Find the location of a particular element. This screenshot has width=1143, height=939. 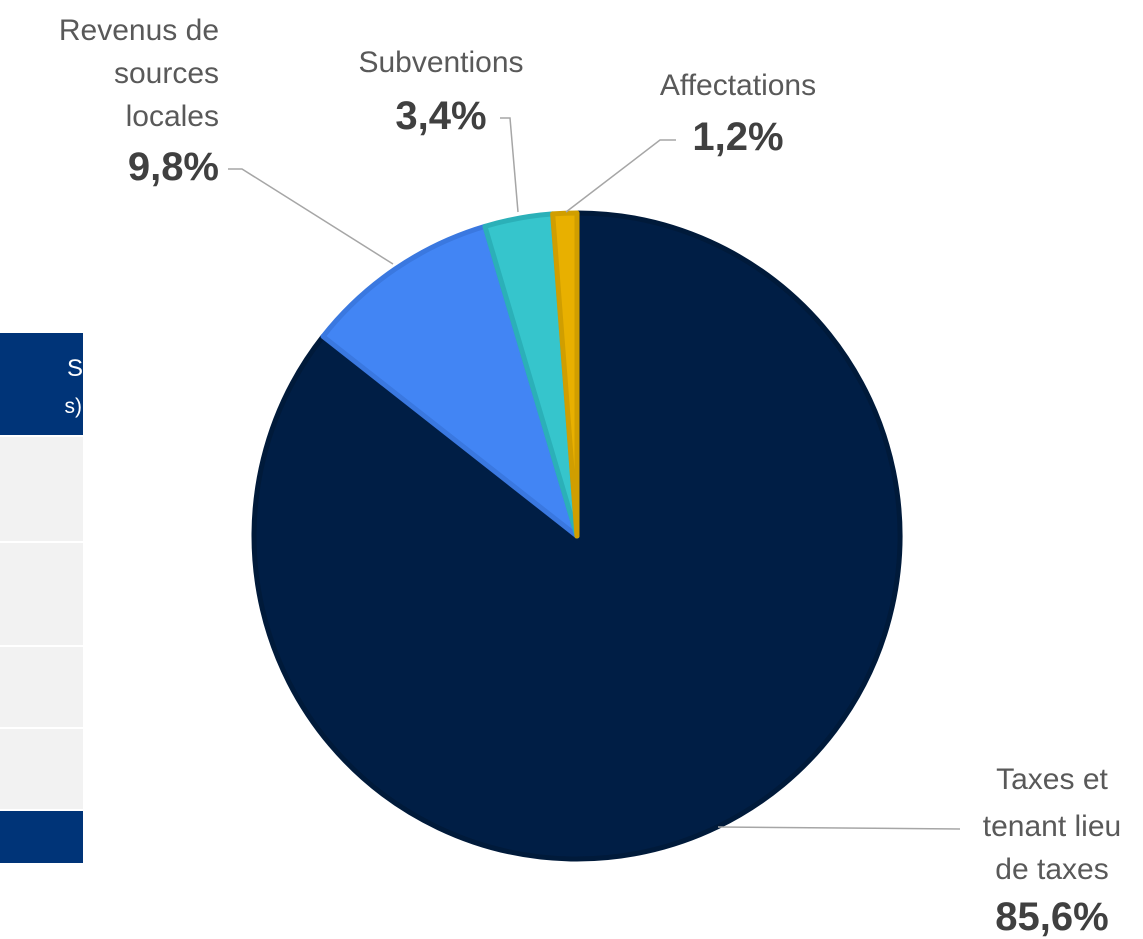

label-affectations: Affectations is located at coordinates (738, 85).